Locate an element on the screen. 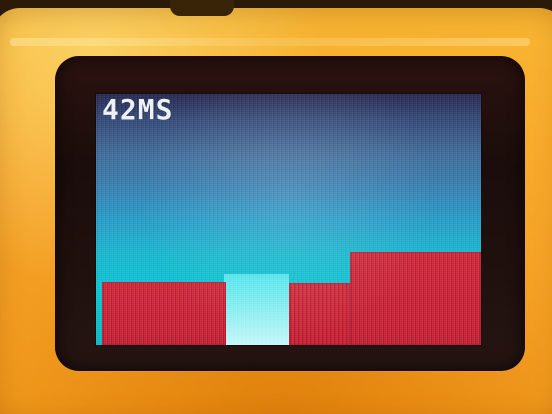 This screenshot has width=552, height=414. red-block-middle is located at coordinates (319, 314).